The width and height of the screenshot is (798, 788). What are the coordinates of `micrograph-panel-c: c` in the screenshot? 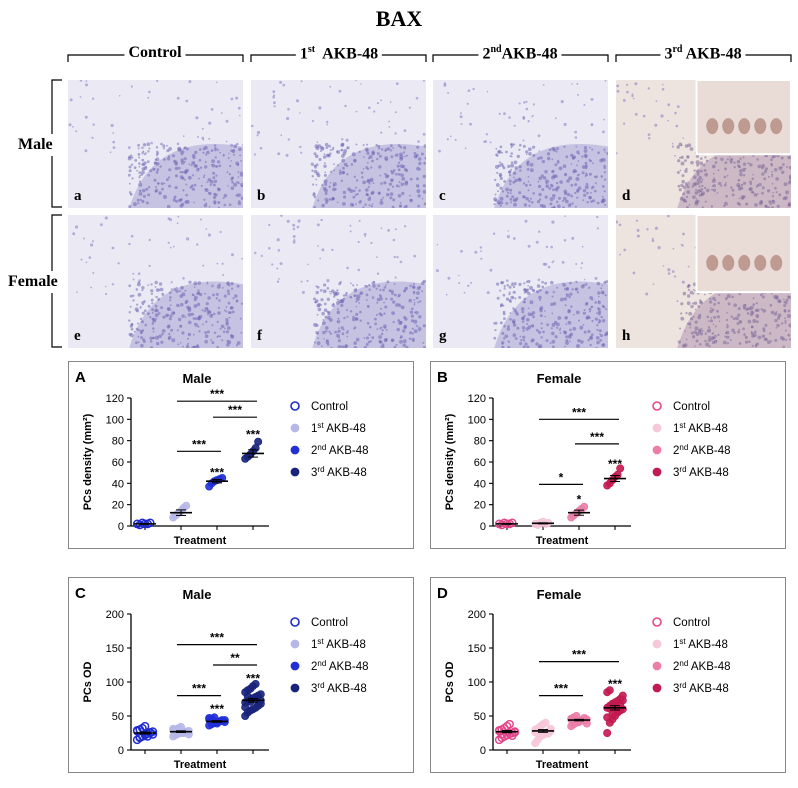 It's located at (520, 144).